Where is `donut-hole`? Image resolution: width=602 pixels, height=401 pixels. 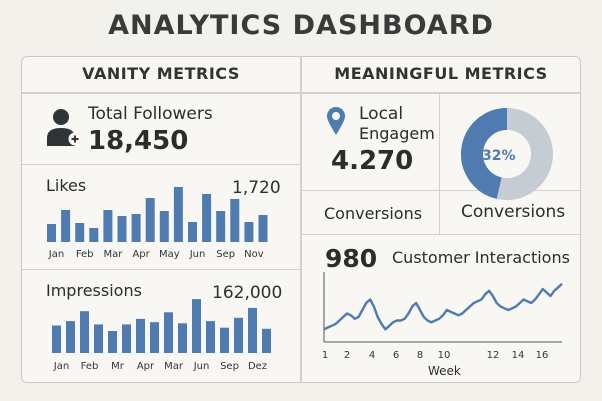 donut-hole is located at coordinates (507, 154).